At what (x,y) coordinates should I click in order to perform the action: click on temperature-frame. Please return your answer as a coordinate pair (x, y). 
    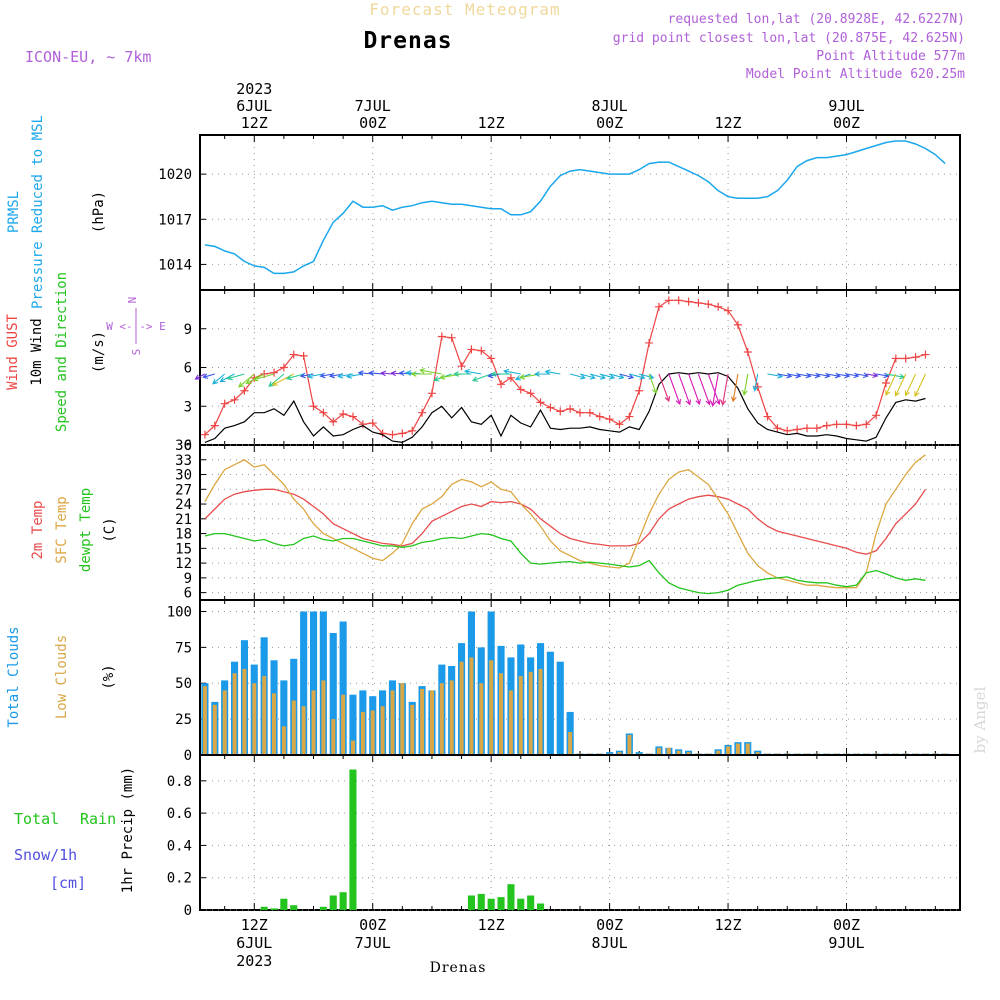
    Looking at the image, I should click on (580, 522).